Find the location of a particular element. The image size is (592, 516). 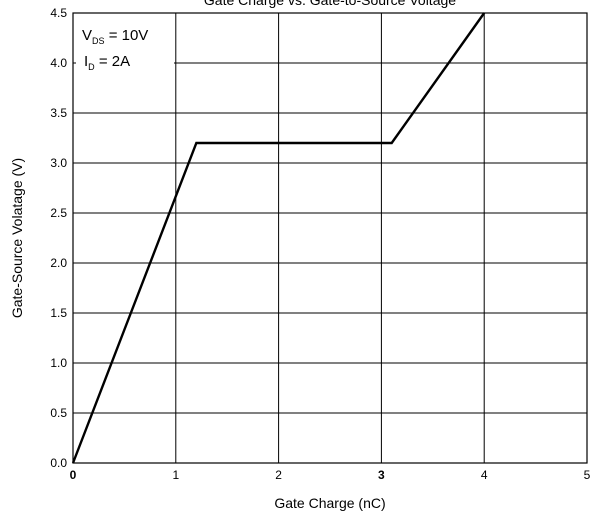

annotation-background is located at coordinates (125, 52).